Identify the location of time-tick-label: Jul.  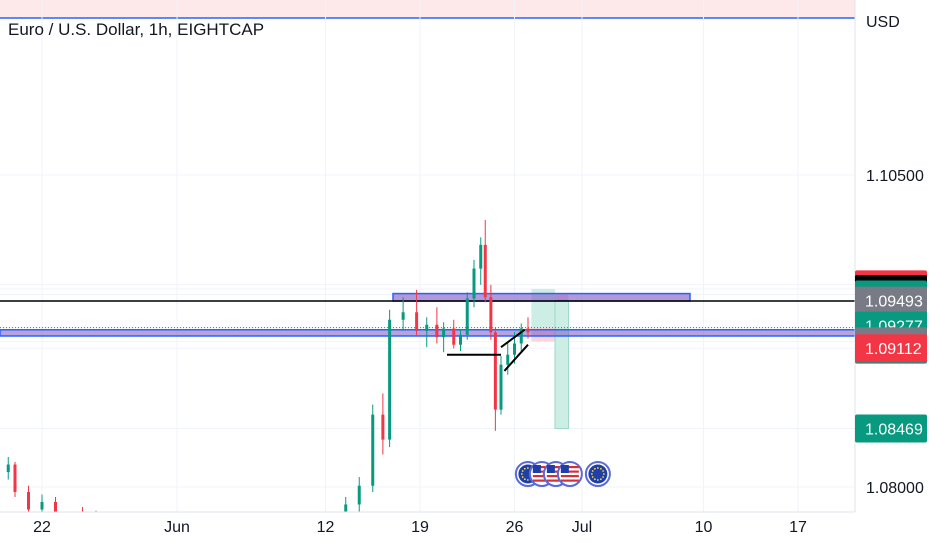
(582, 527).